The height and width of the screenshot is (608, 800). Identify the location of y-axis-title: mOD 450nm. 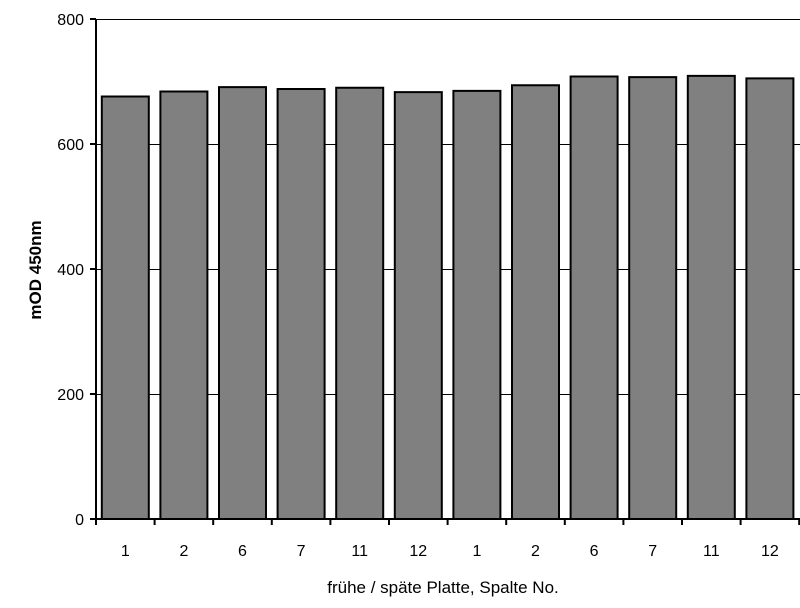
(35, 269).